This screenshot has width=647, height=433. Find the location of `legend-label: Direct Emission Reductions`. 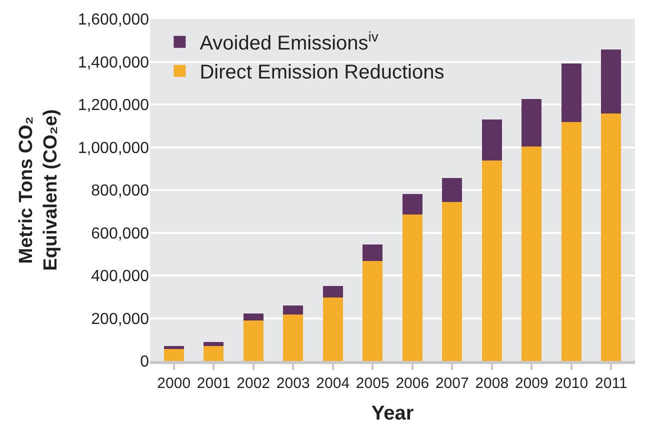

legend-label: Direct Emission Reductions is located at coordinates (322, 73).